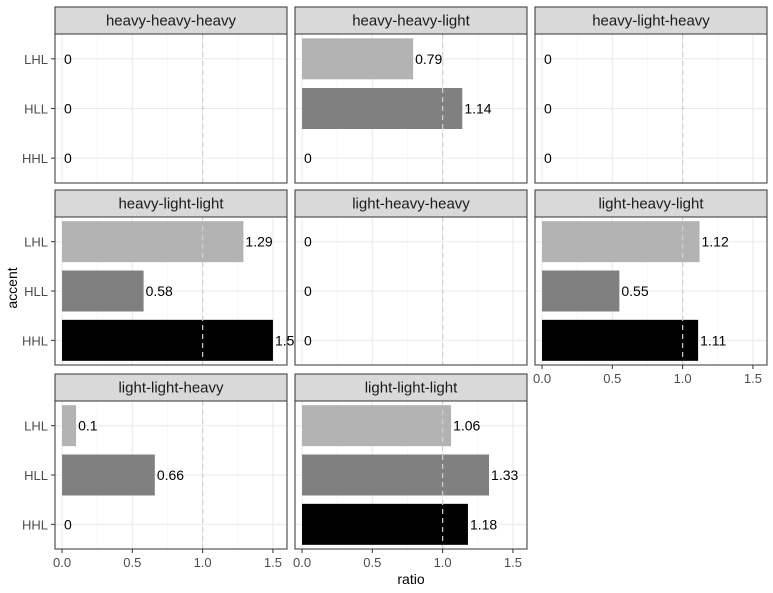  What do you see at coordinates (713, 340) in the screenshot?
I see `data-label: 1.11` at bounding box center [713, 340].